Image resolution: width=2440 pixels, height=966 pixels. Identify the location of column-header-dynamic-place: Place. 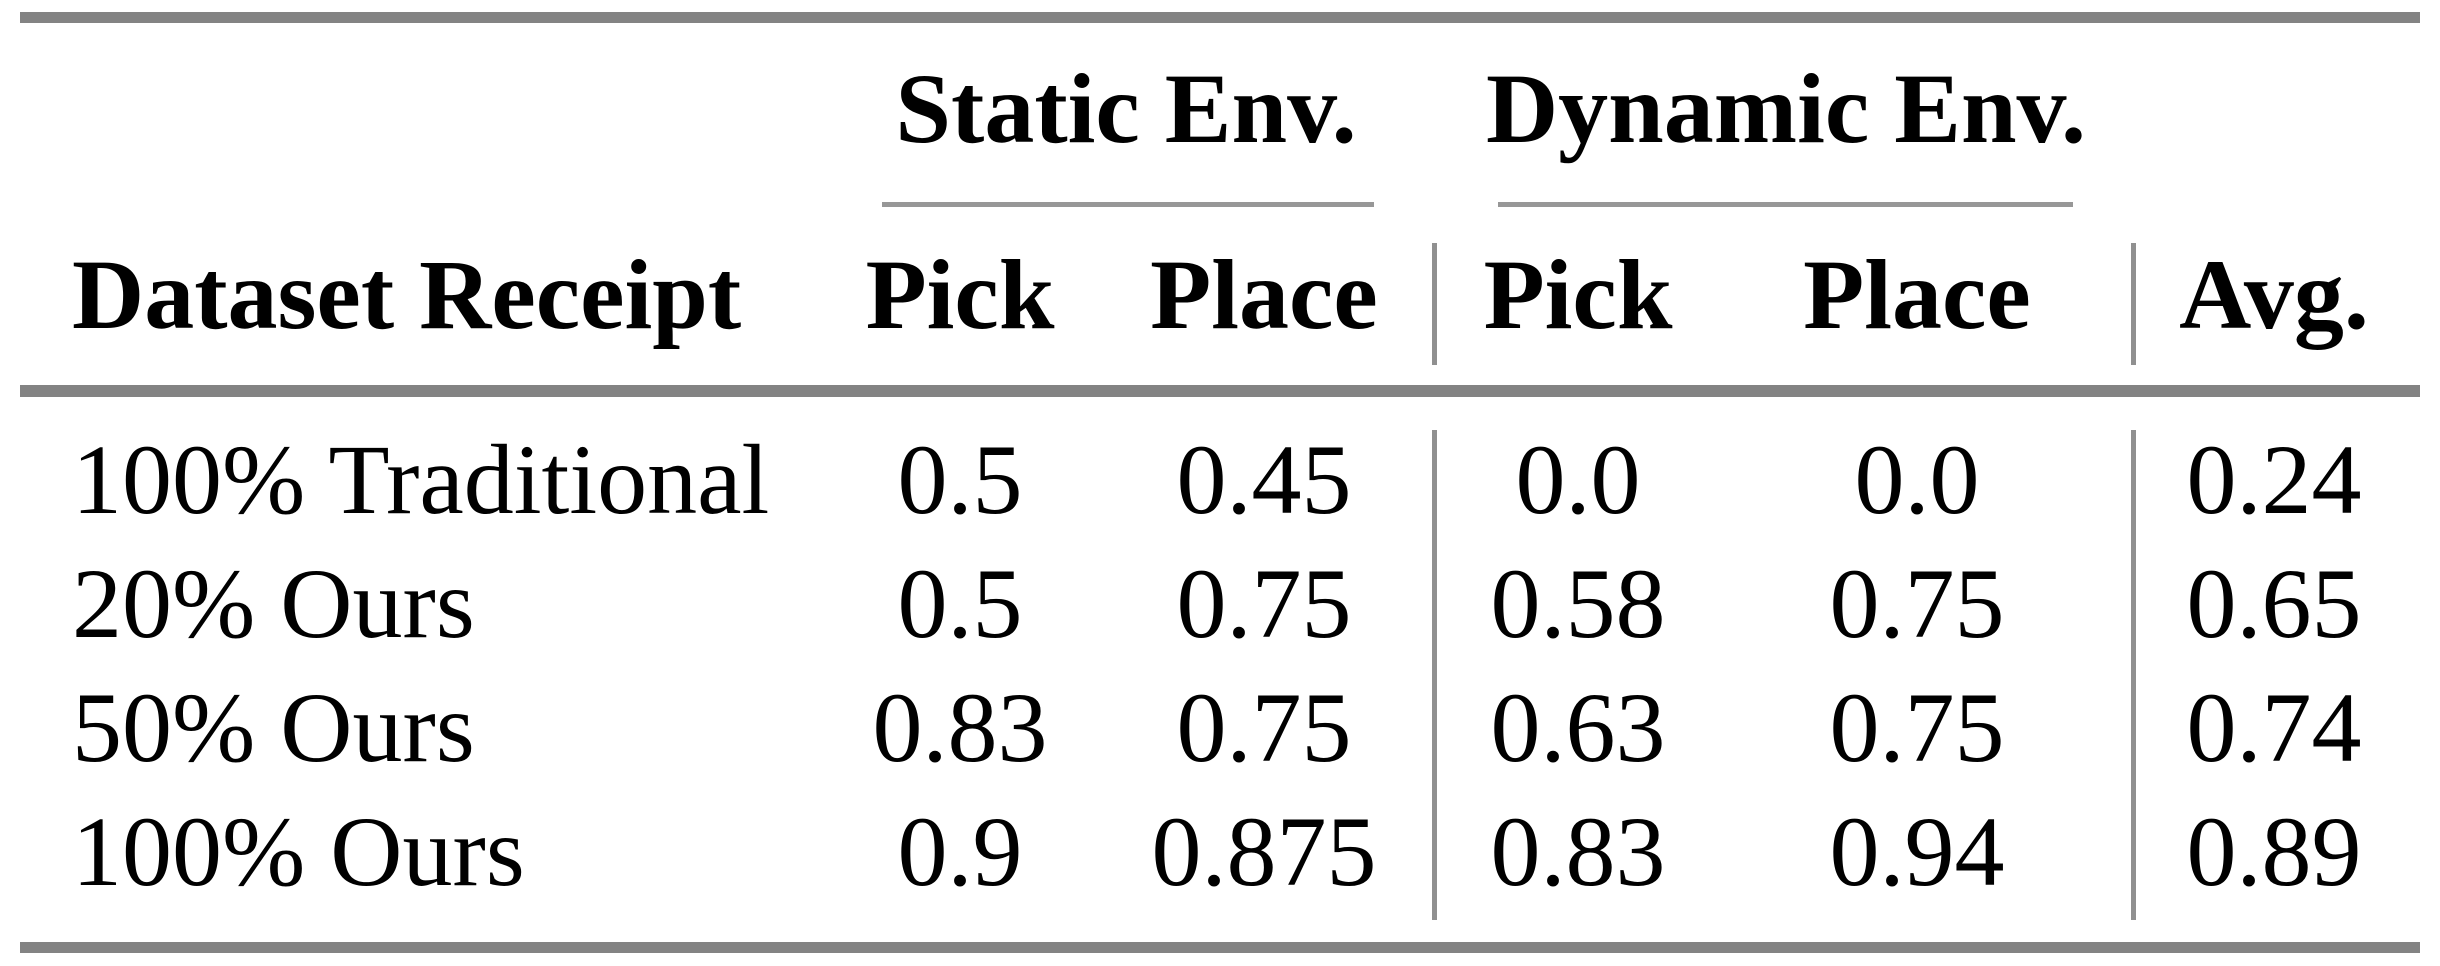
(1917, 294).